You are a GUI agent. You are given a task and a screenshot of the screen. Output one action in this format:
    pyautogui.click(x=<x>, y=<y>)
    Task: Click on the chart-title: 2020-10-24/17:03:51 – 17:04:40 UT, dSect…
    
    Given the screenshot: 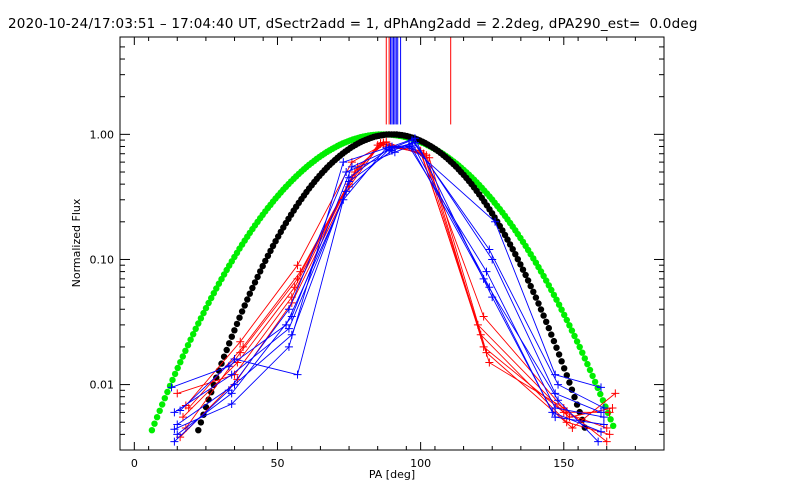 What is the action you would take?
    pyautogui.click(x=353, y=24)
    